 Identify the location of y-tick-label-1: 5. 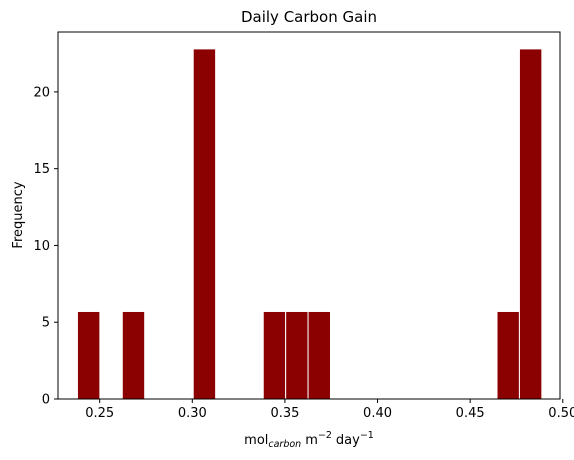
(46, 323).